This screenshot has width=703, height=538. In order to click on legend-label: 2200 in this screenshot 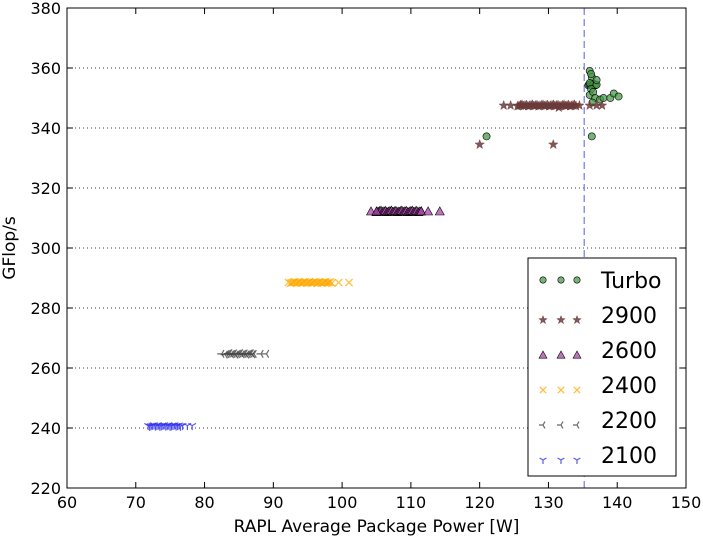, I will do `click(629, 421)`.